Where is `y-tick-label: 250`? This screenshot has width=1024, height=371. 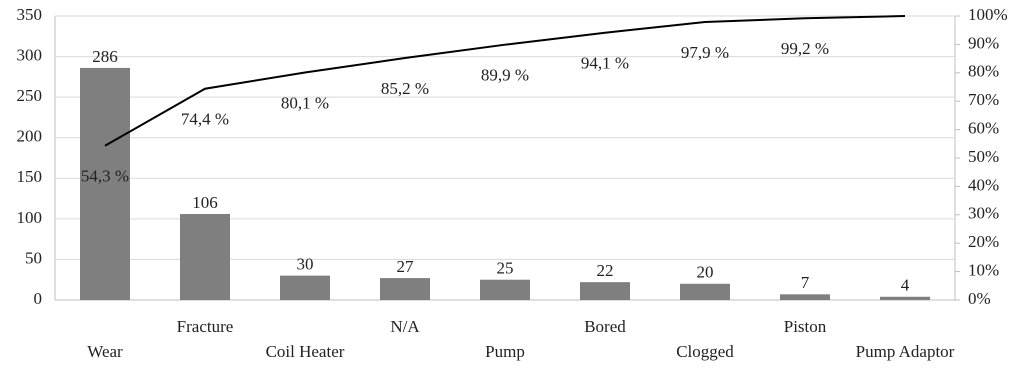
y-tick-label: 250 is located at coordinates (30, 95).